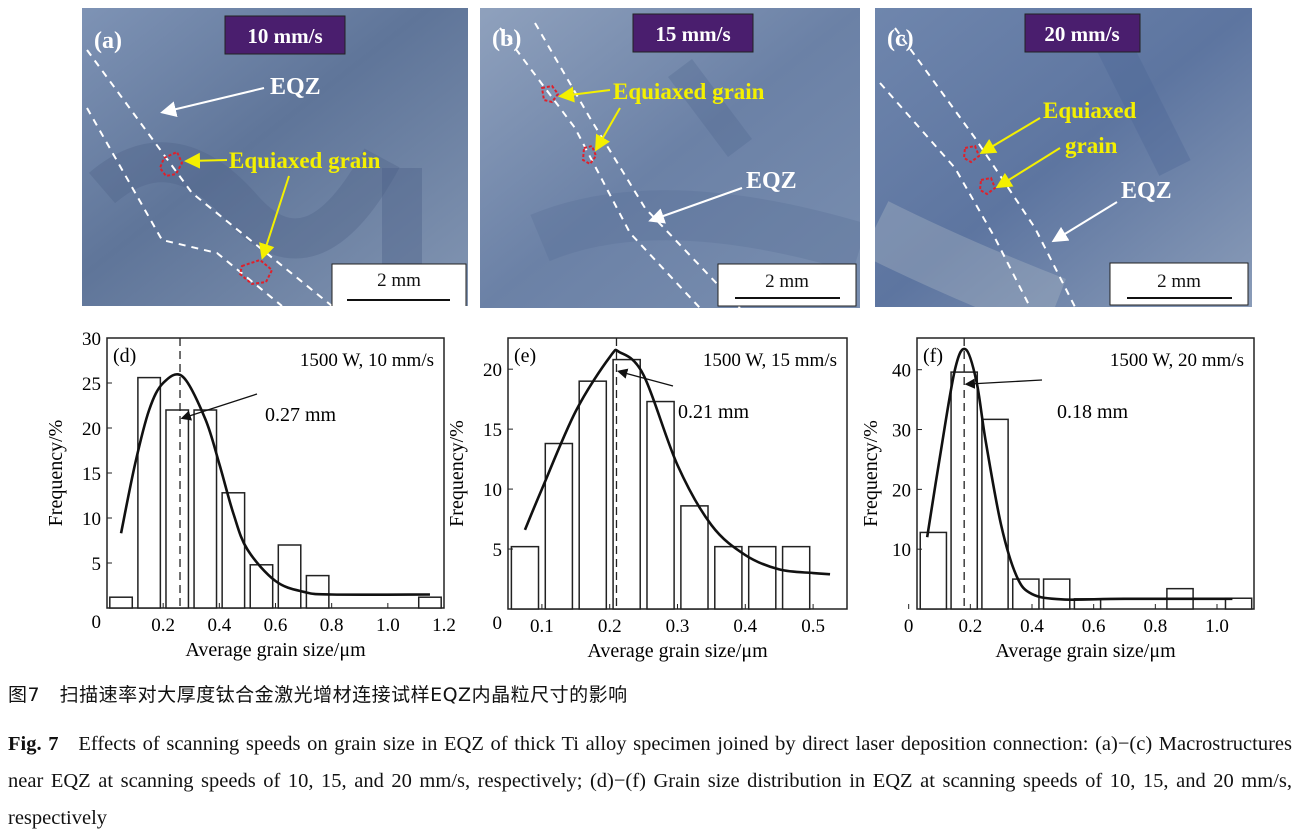 The width and height of the screenshot is (1300, 840). I want to click on peak-value-label: 0.18 mm, so click(1093, 412).